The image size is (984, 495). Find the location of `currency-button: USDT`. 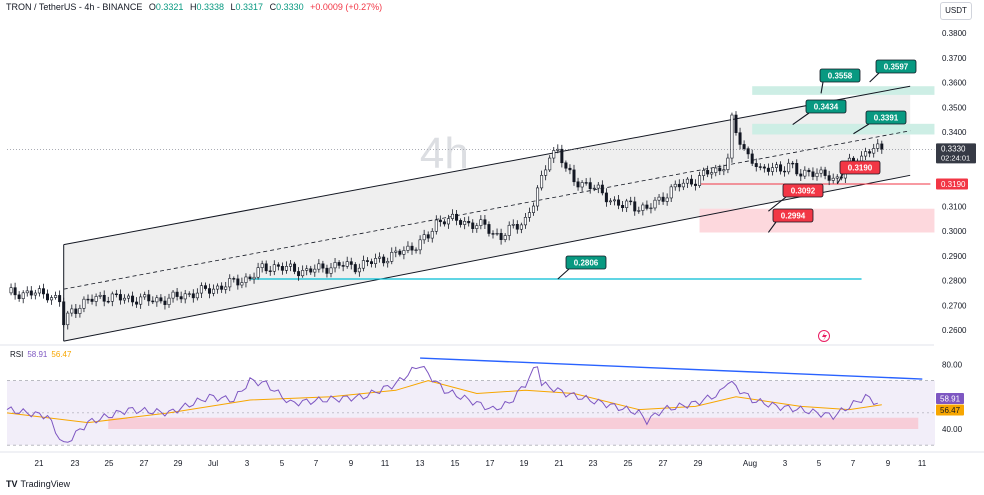

currency-button: USDT is located at coordinates (956, 11).